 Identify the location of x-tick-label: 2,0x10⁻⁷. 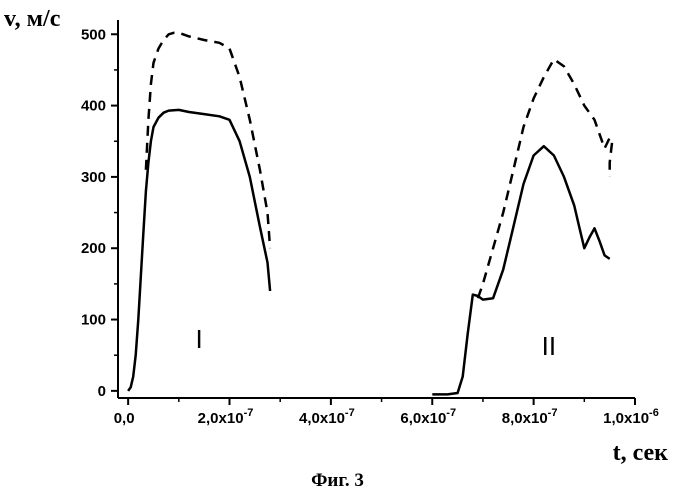
(226, 417).